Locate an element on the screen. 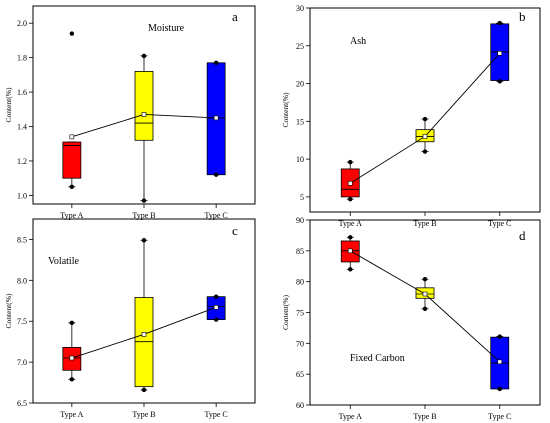 The image size is (550, 423). y-tick-label: 1.0 is located at coordinates (22, 195).